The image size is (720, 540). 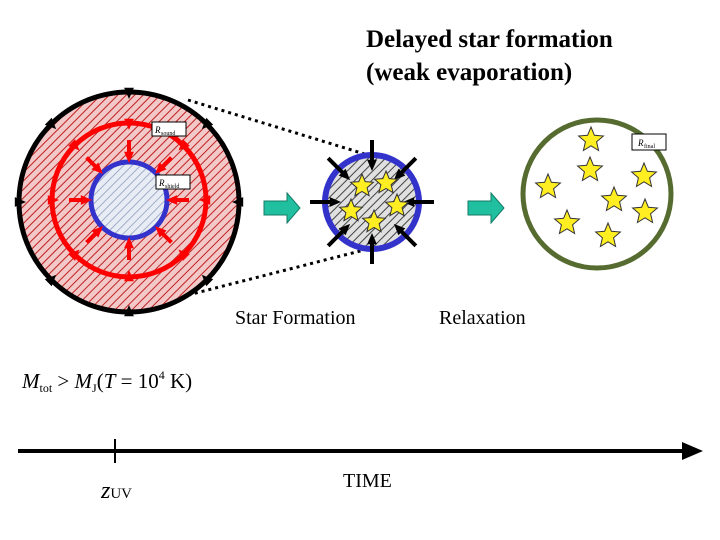 I want to click on z-uv-subscript: UV, so click(x=121, y=494).